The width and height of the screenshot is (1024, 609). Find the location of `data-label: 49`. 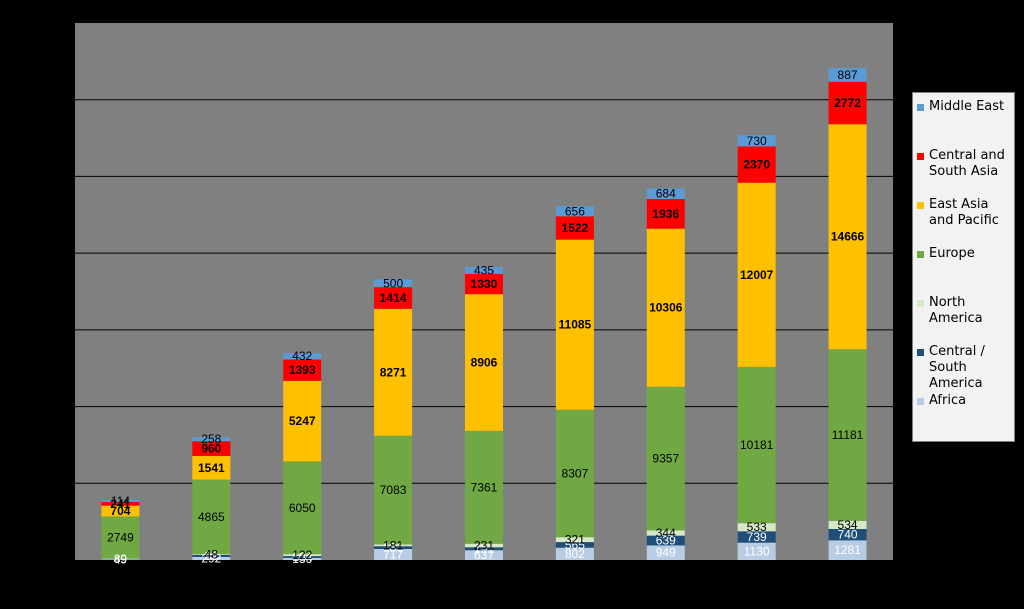

data-label: 49 is located at coordinates (121, 560).